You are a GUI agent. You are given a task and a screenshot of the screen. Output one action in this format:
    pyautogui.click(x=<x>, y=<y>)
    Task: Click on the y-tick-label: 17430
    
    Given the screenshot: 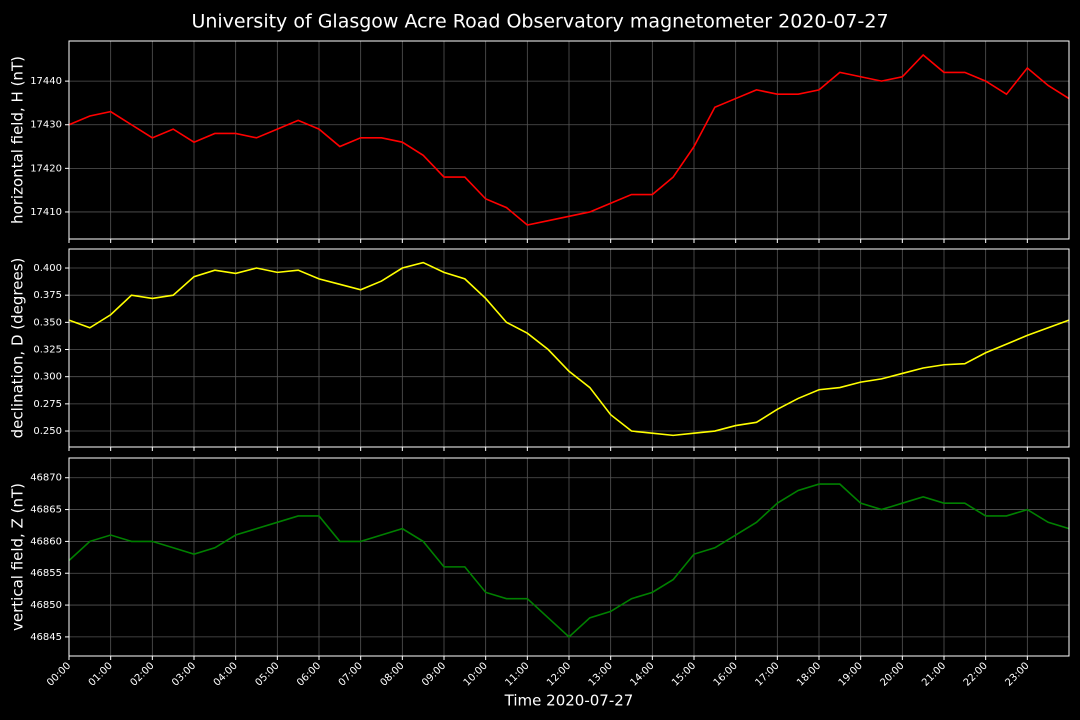 What is the action you would take?
    pyautogui.click(x=46, y=125)
    